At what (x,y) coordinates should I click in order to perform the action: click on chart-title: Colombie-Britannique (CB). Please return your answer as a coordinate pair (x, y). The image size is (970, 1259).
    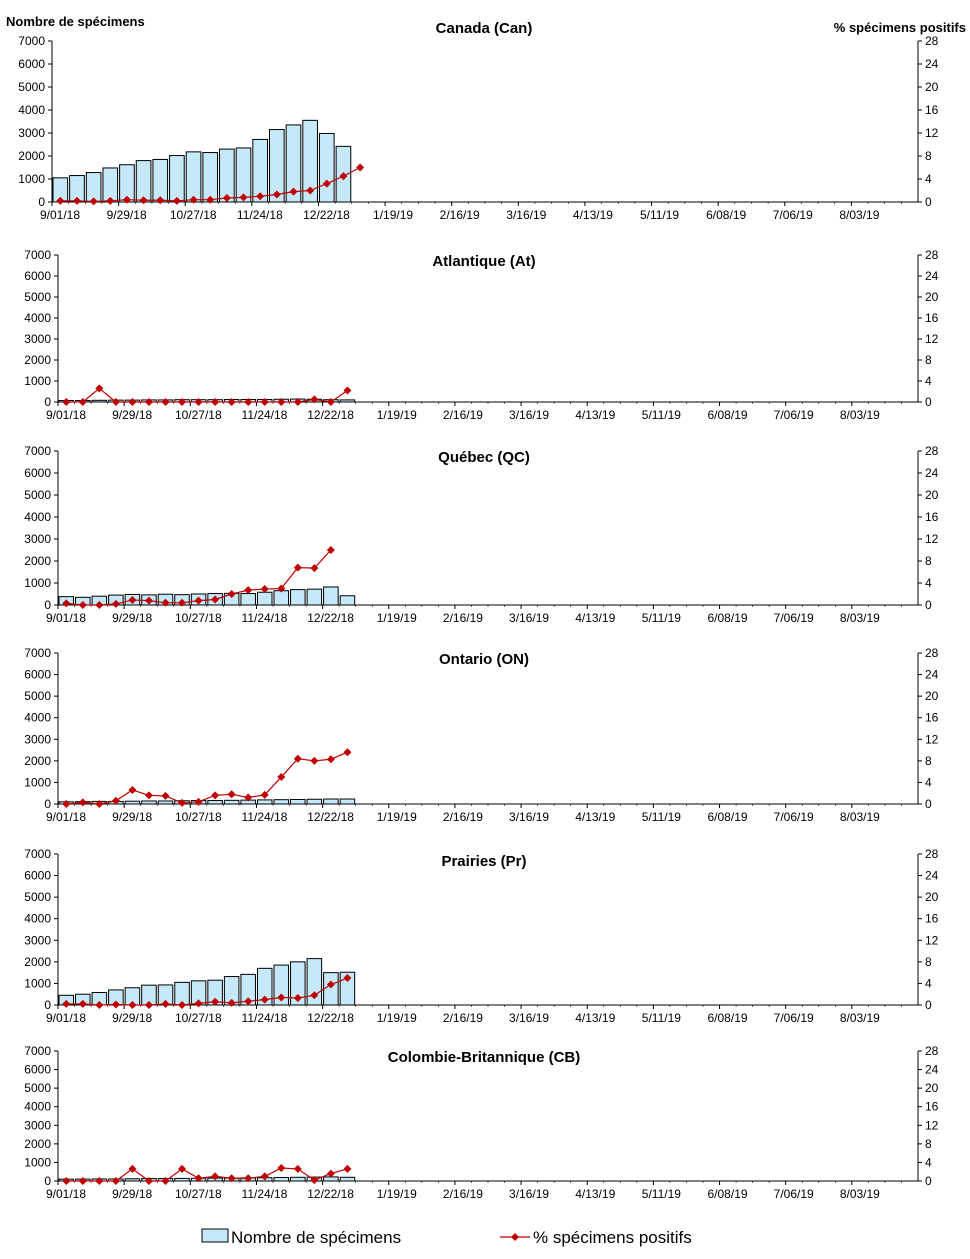
    Looking at the image, I should click on (484, 1057).